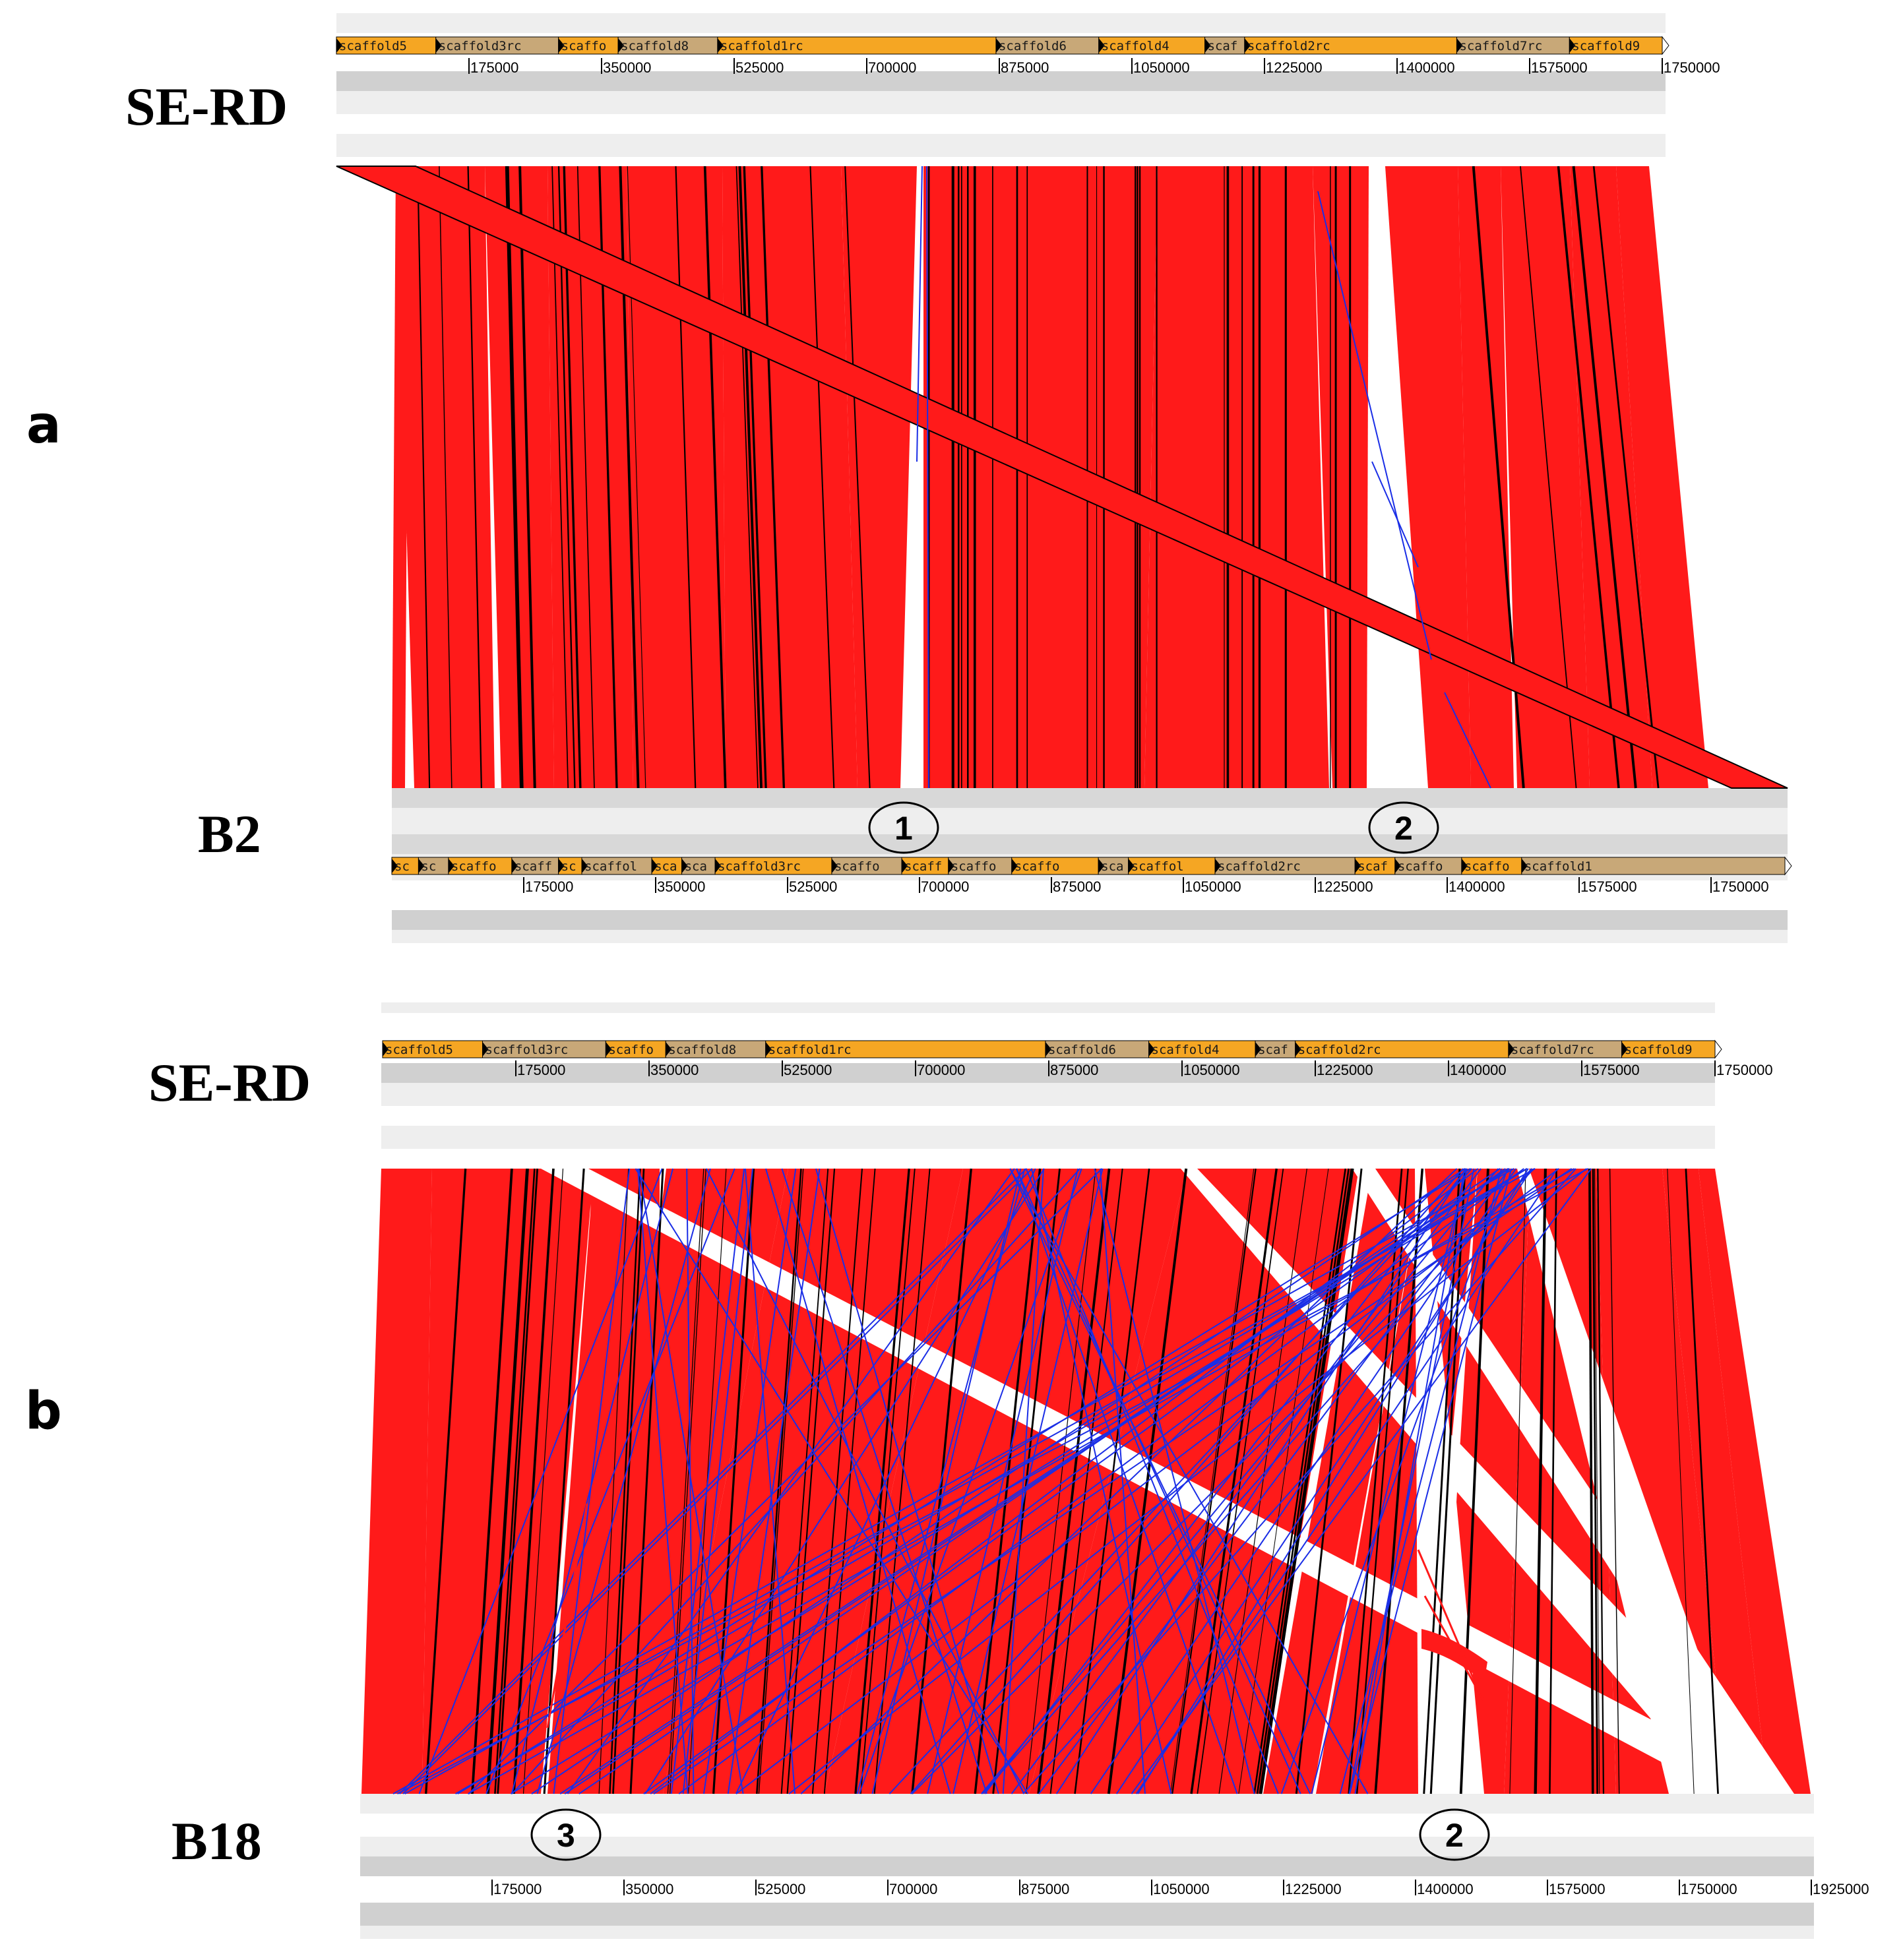  Describe the element at coordinates (480, 46) in the screenshot. I see `a-top-scaffold-label: scaffold3rc` at that location.